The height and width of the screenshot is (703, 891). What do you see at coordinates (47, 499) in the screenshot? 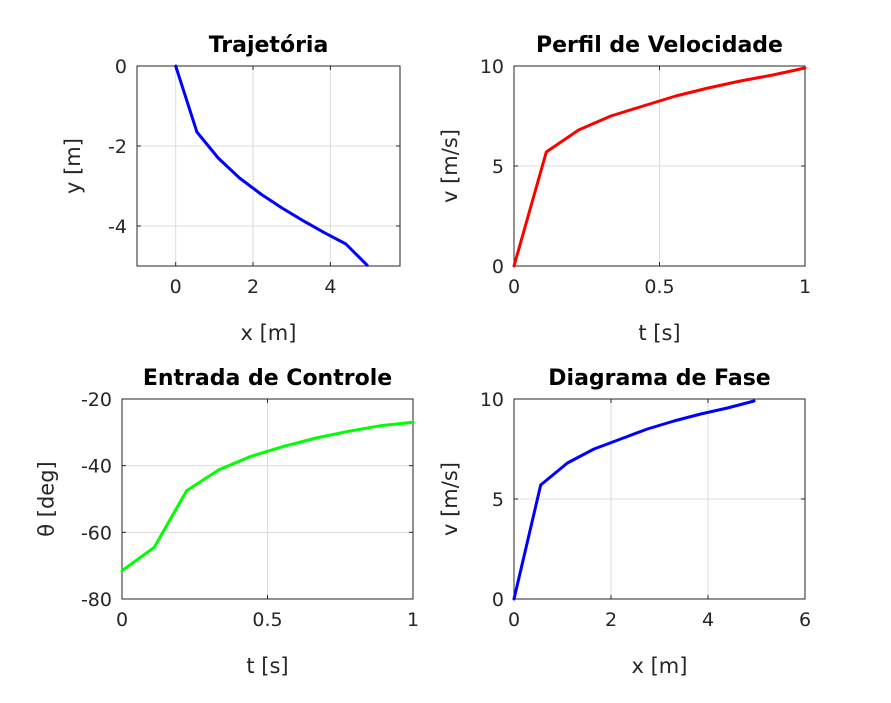
I see `y-axis-label: θ [deg]` at bounding box center [47, 499].